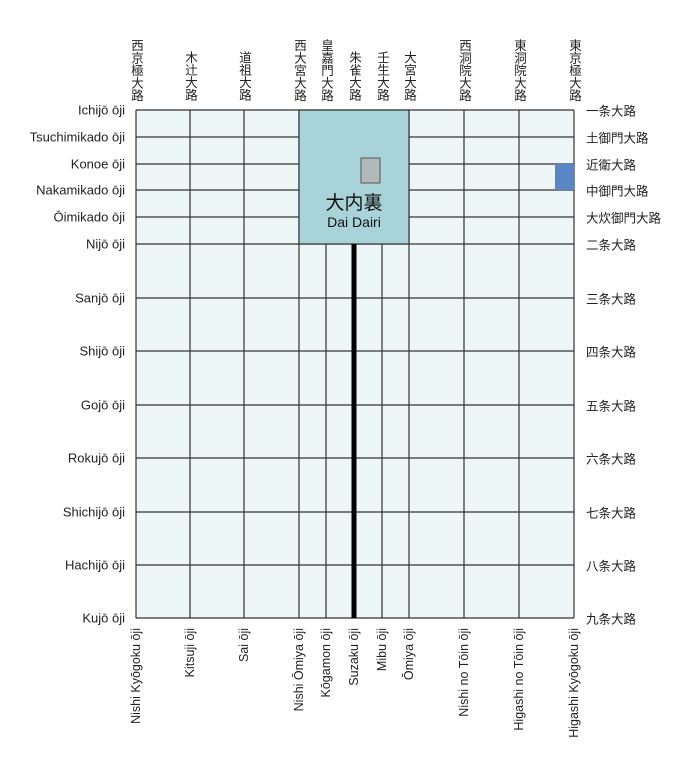  What do you see at coordinates (93, 512) in the screenshot?
I see `ew-street-label: Shichijō ōji` at bounding box center [93, 512].